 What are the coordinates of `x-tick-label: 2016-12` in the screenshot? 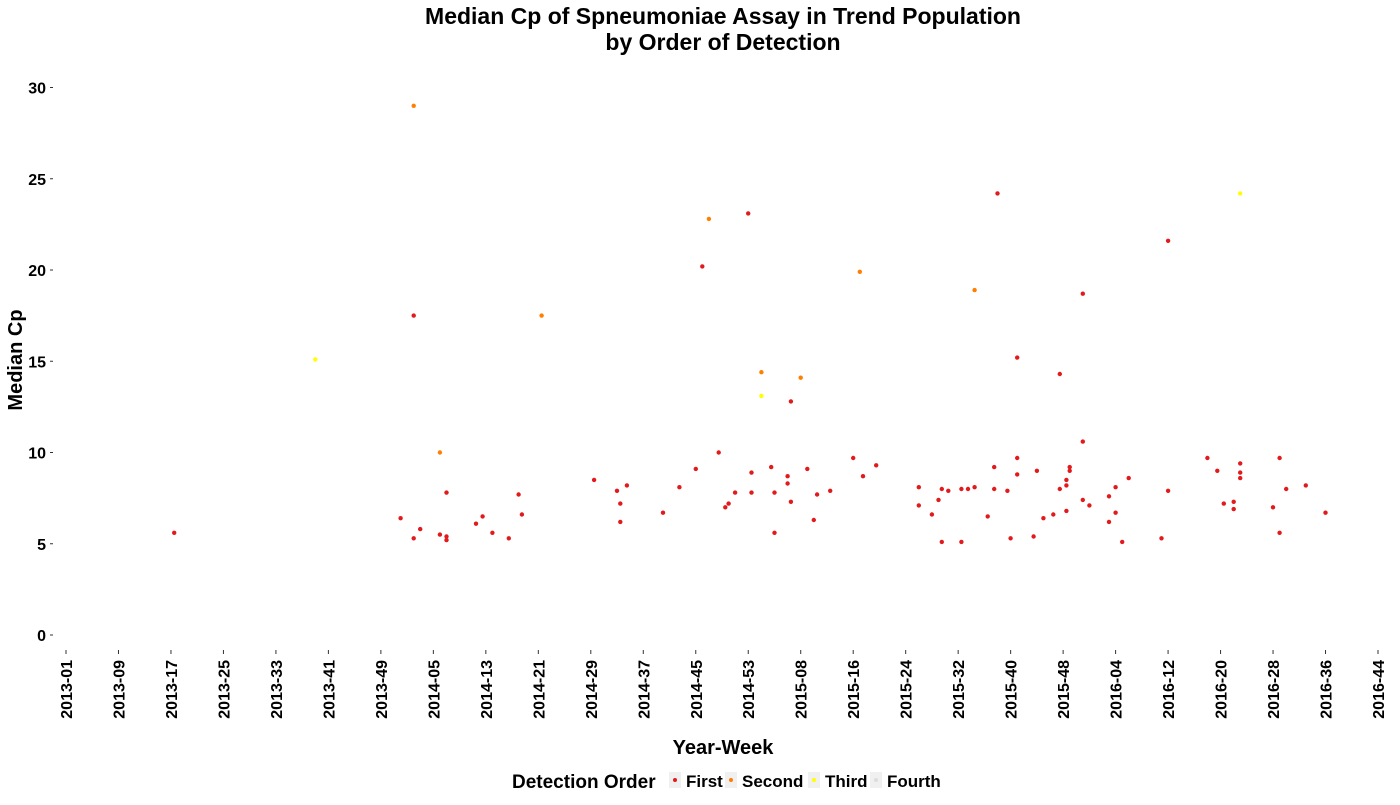 It's located at (1169, 689).